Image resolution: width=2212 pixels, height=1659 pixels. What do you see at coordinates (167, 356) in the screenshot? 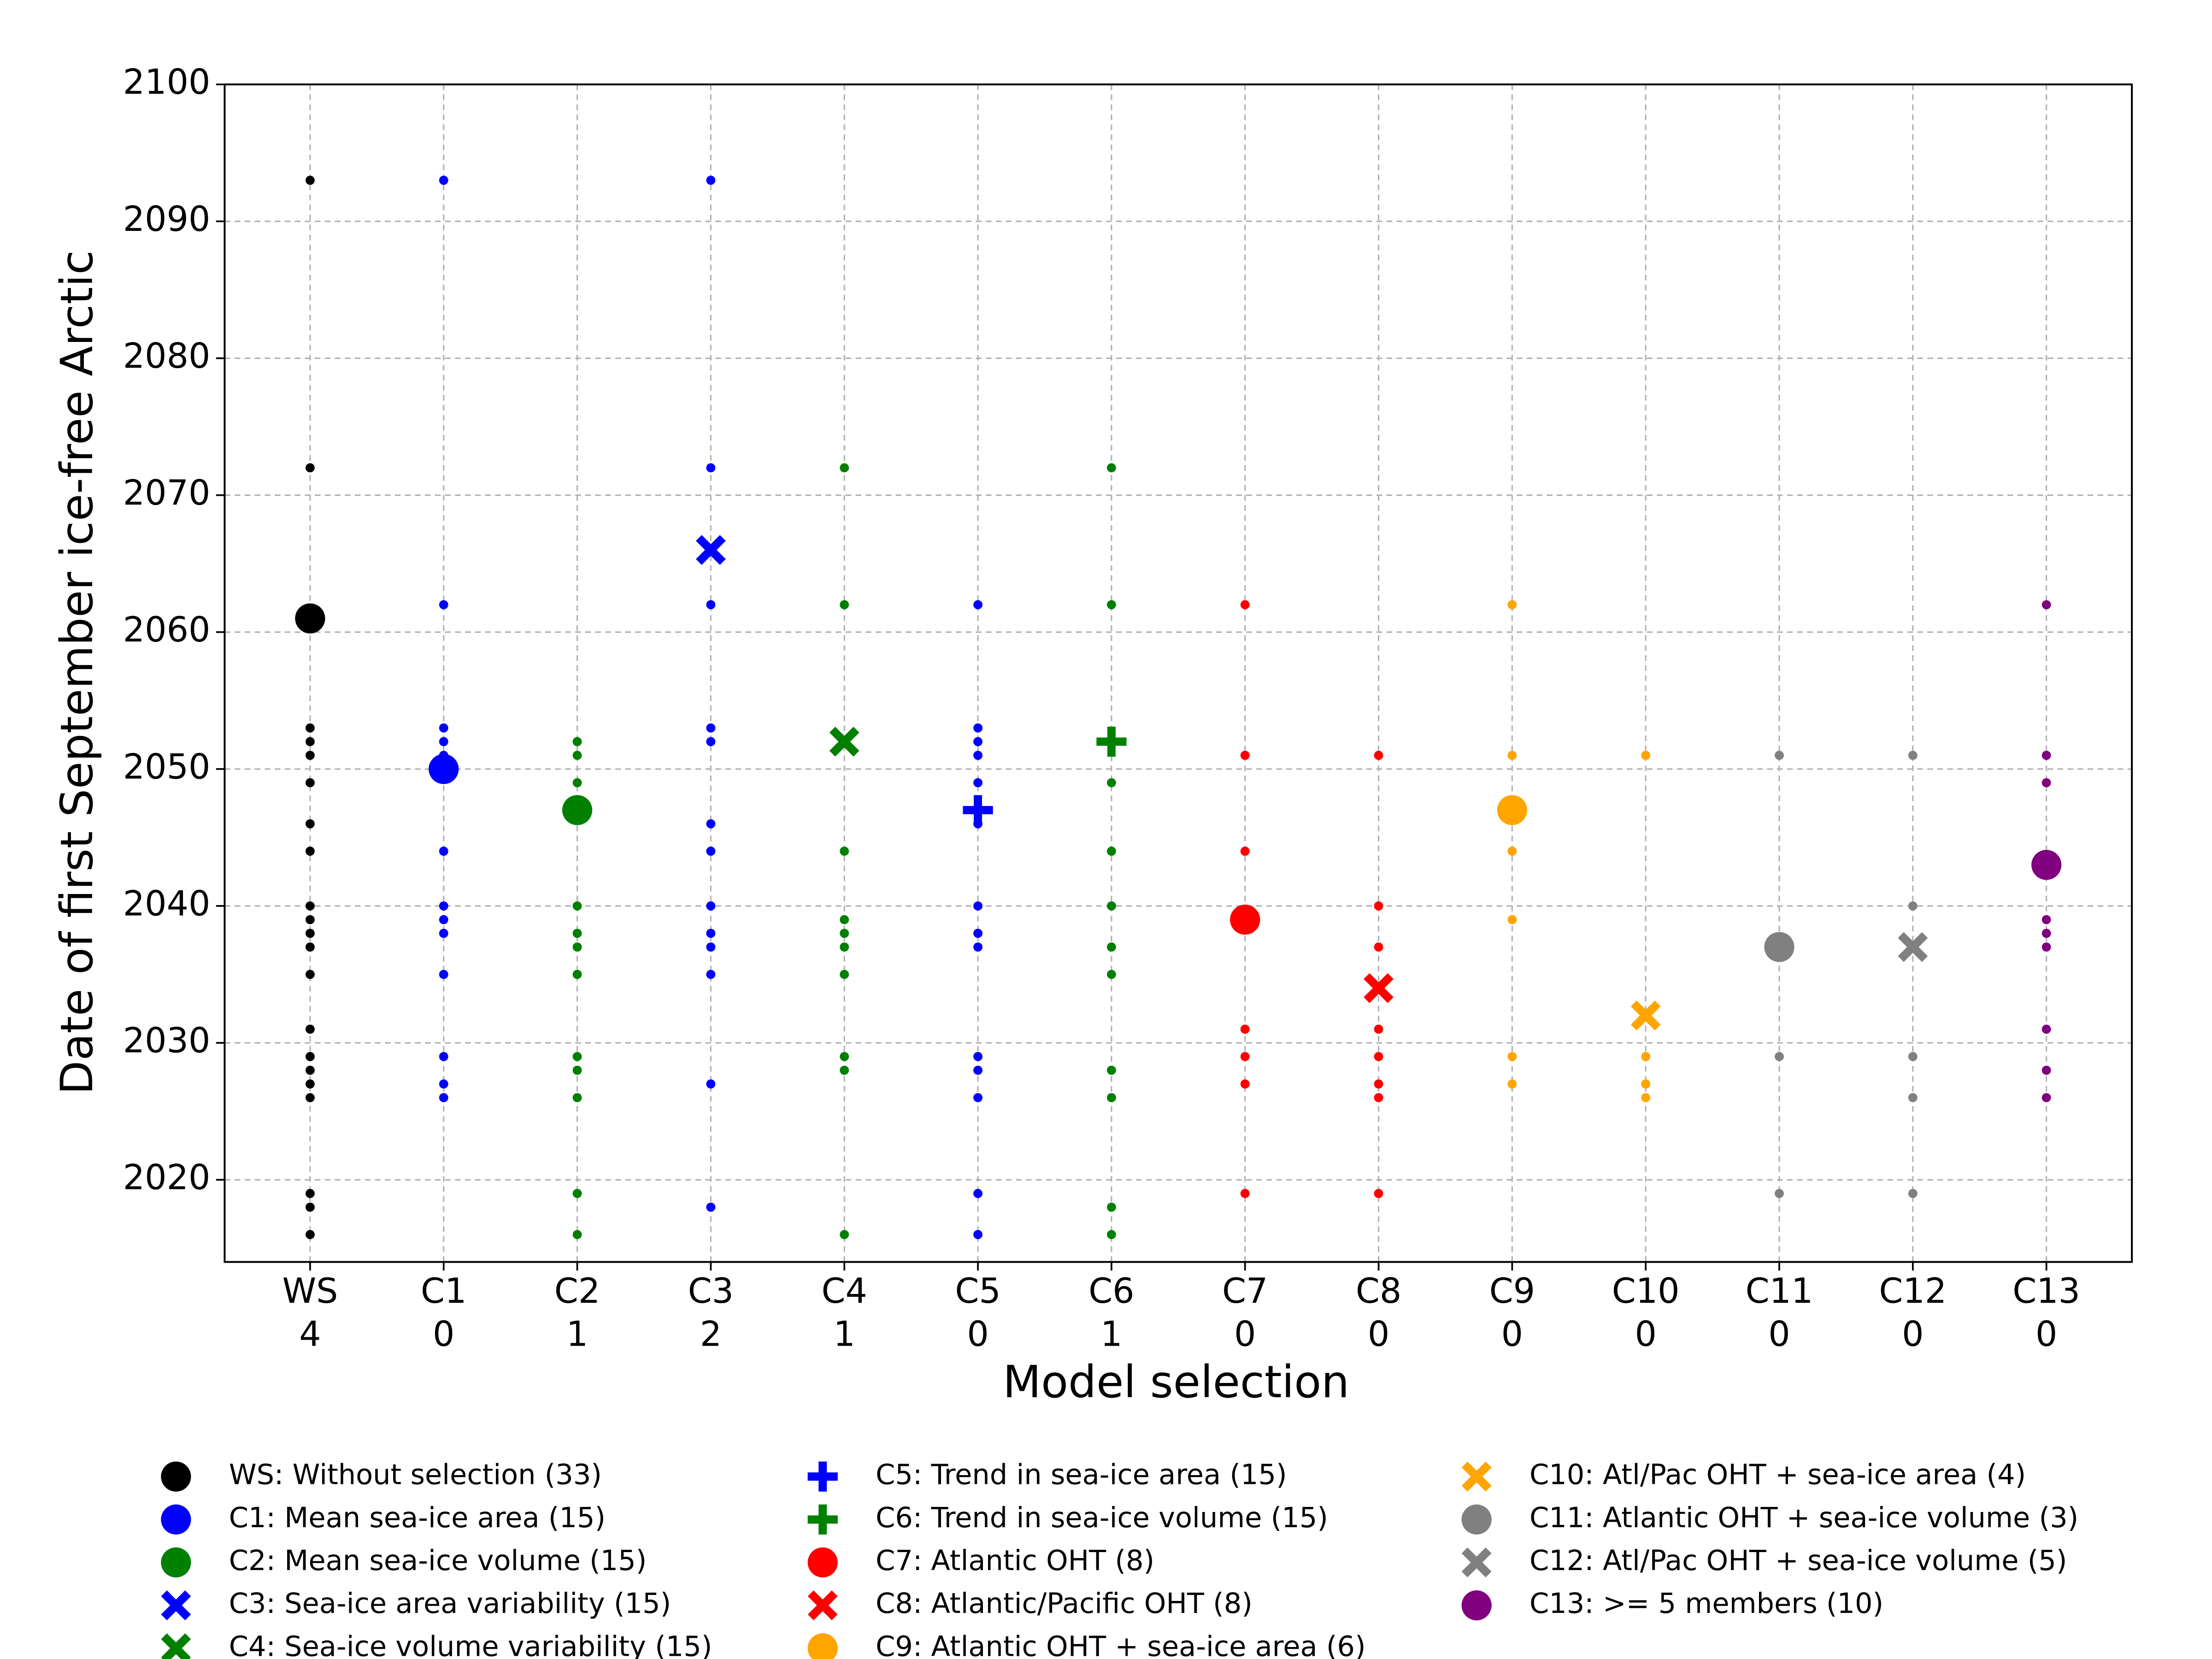
I see `y-tick-label: 2080` at bounding box center [167, 356].